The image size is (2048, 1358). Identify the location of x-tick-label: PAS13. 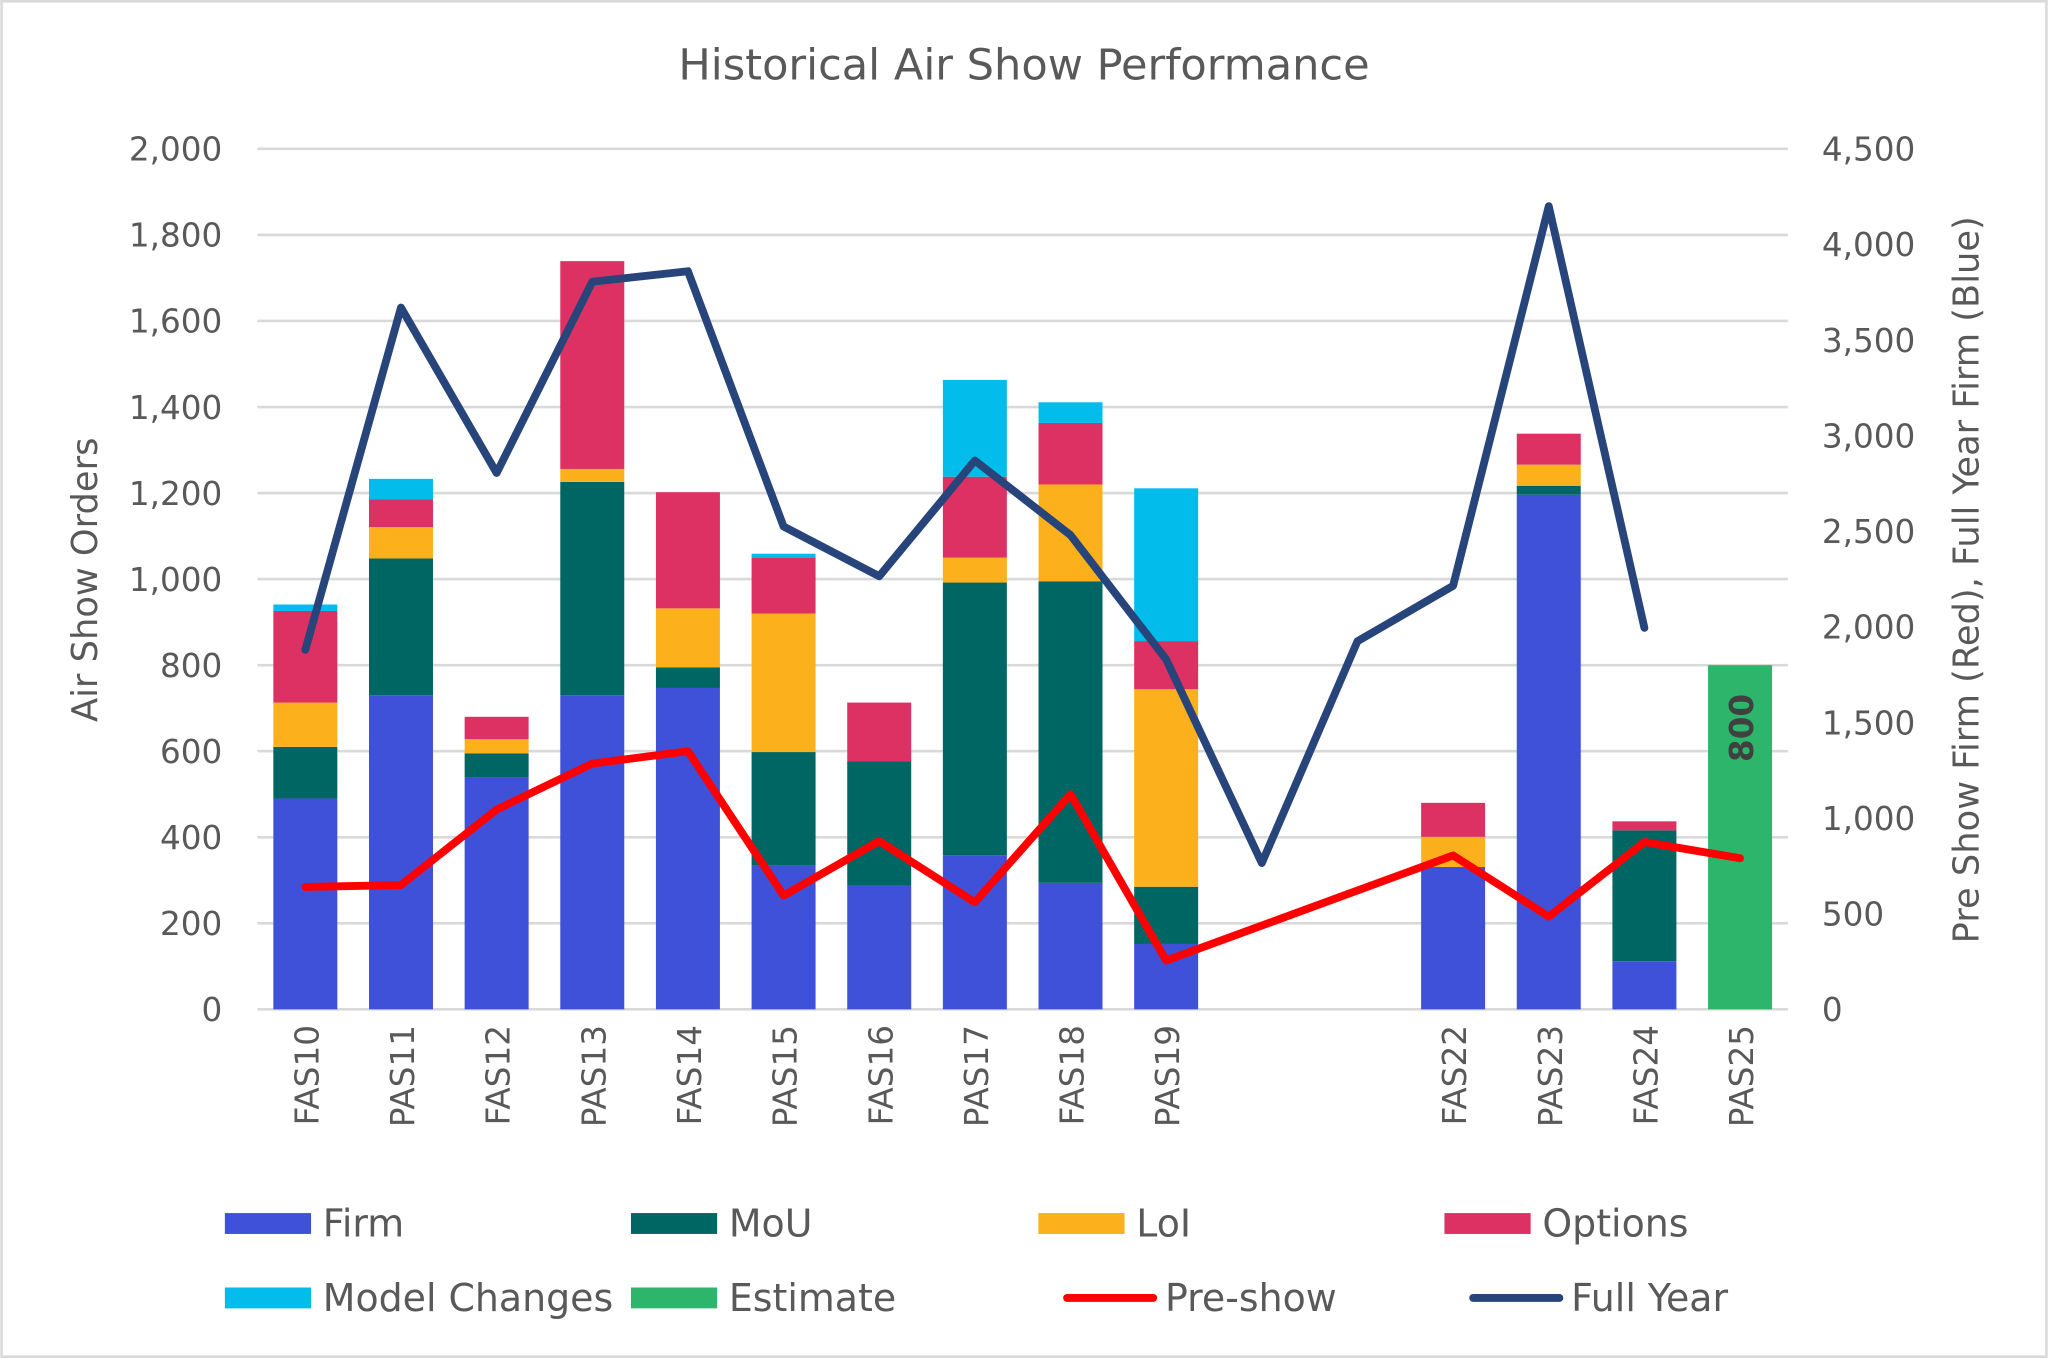
(594, 1076).